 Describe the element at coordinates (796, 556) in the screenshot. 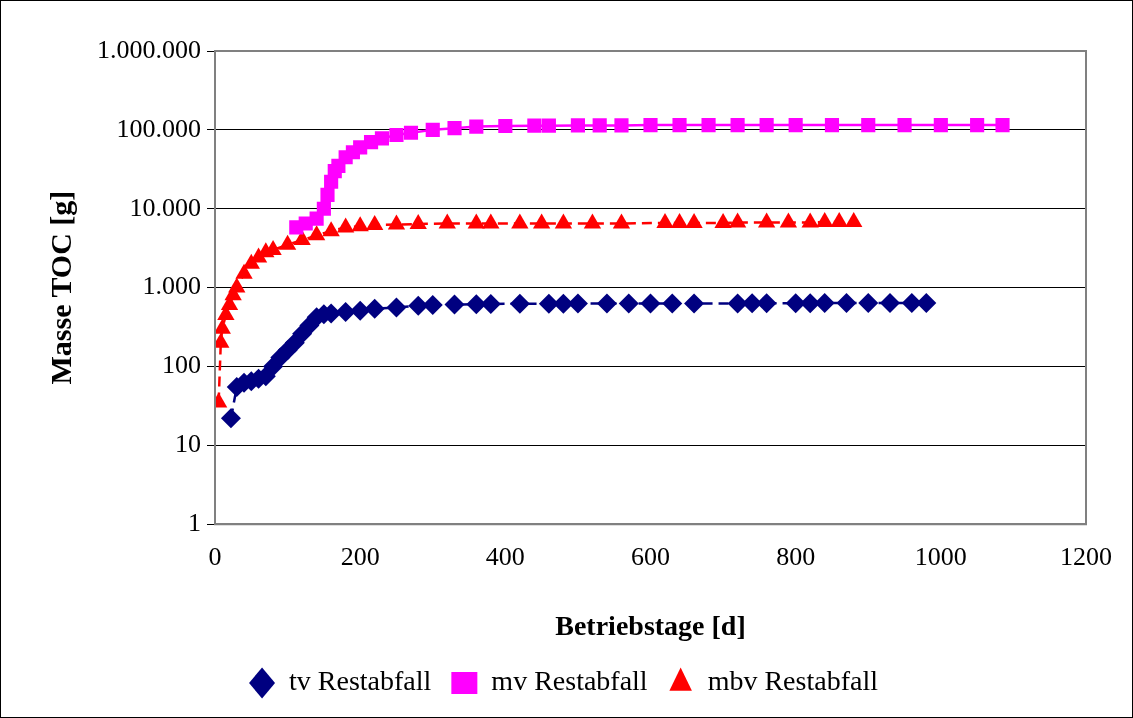

I see `x-tick-label: 800` at that location.